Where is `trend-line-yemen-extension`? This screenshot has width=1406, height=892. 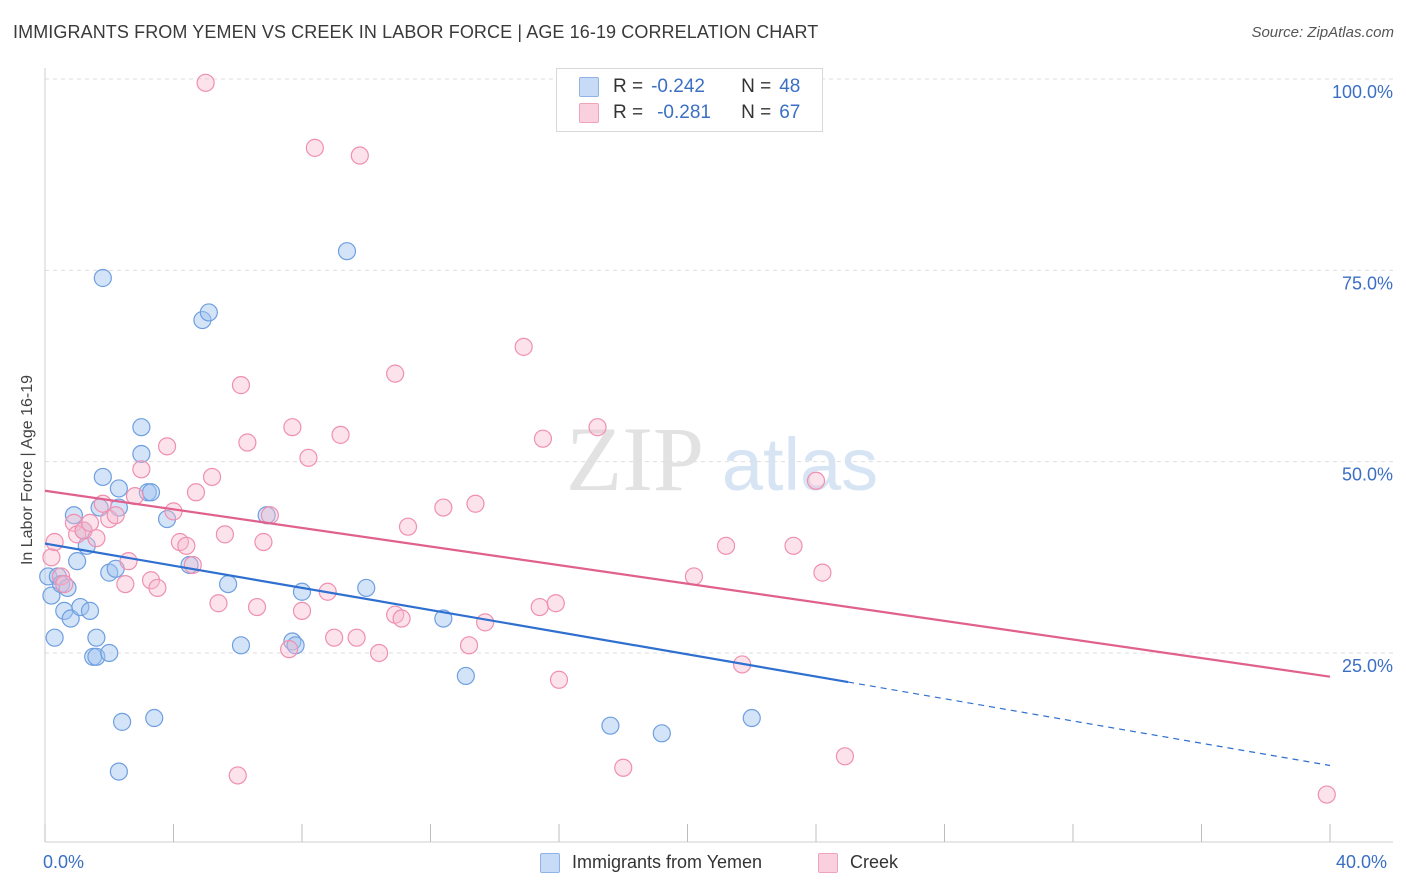
trend-line-yemen-extension is located at coordinates (1089, 724).